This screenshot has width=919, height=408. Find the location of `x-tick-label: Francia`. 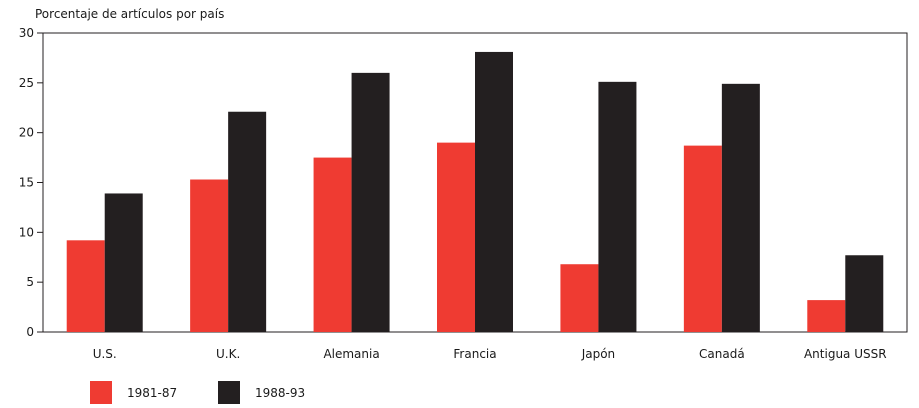

x-tick-label: Francia is located at coordinates (474, 354).